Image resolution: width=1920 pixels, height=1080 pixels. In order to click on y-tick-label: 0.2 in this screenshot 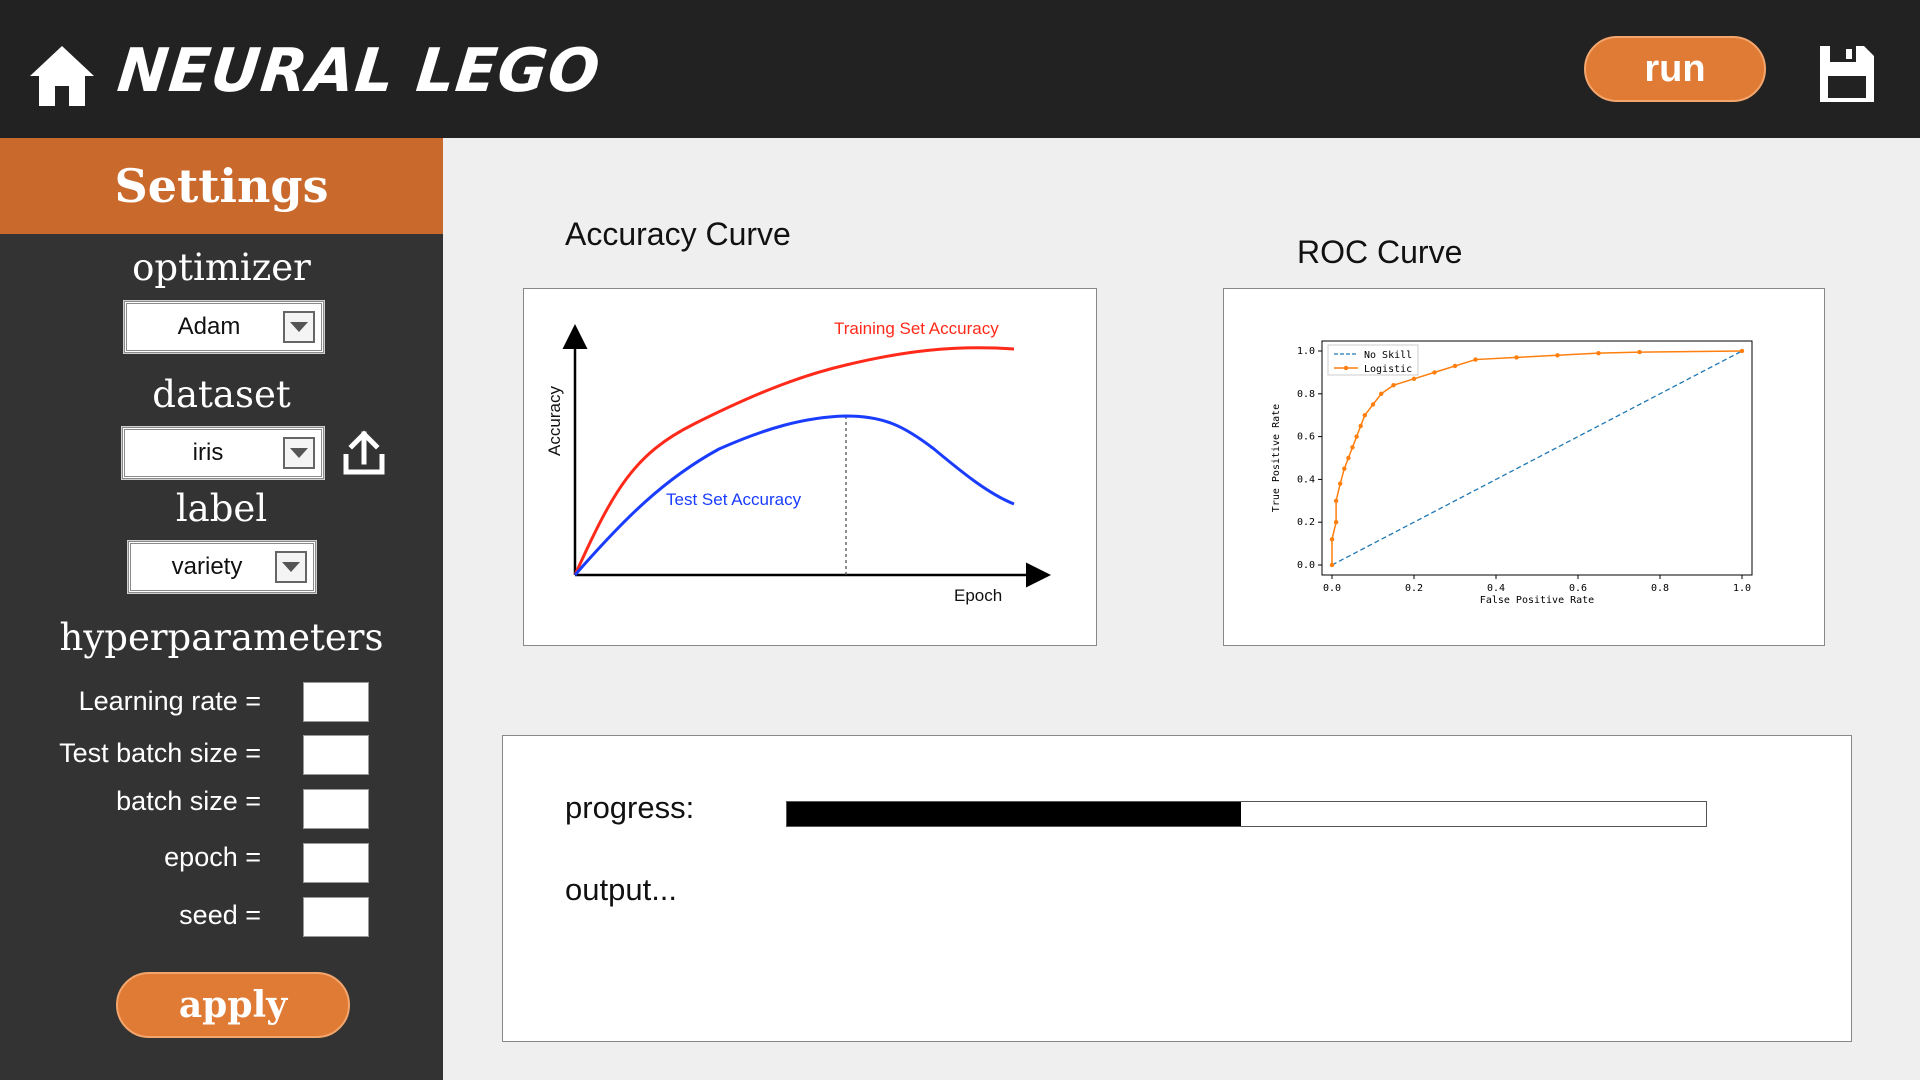, I will do `click(1306, 522)`.